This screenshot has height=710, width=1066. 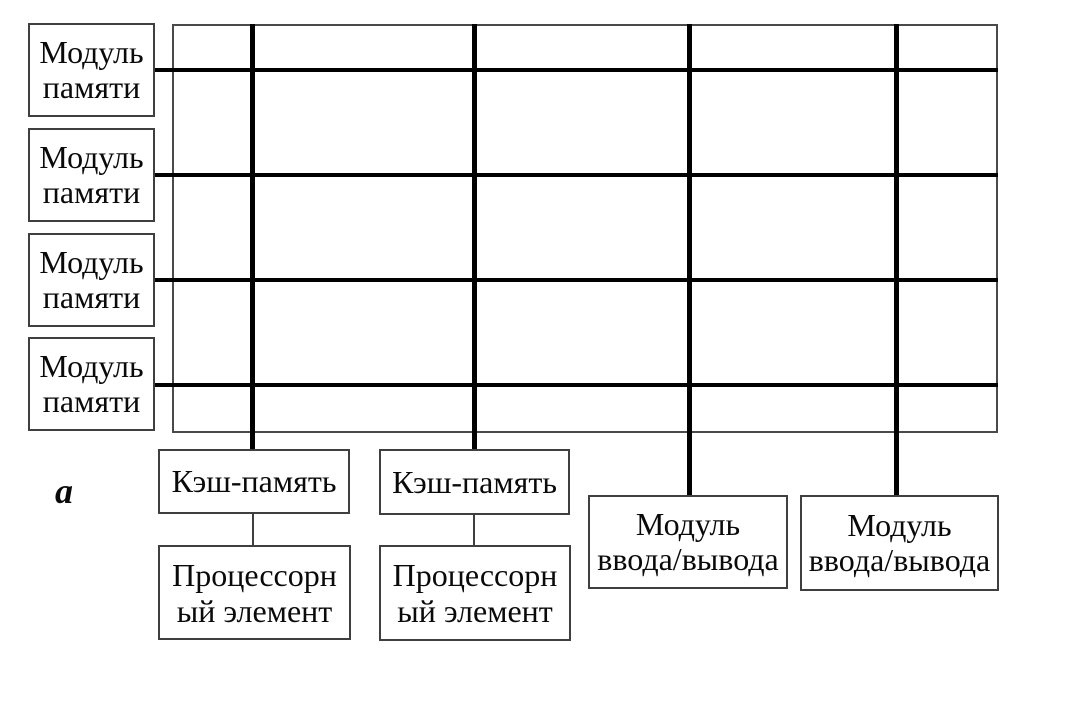 What do you see at coordinates (64, 491) in the screenshot?
I see `figure-label-a: а` at bounding box center [64, 491].